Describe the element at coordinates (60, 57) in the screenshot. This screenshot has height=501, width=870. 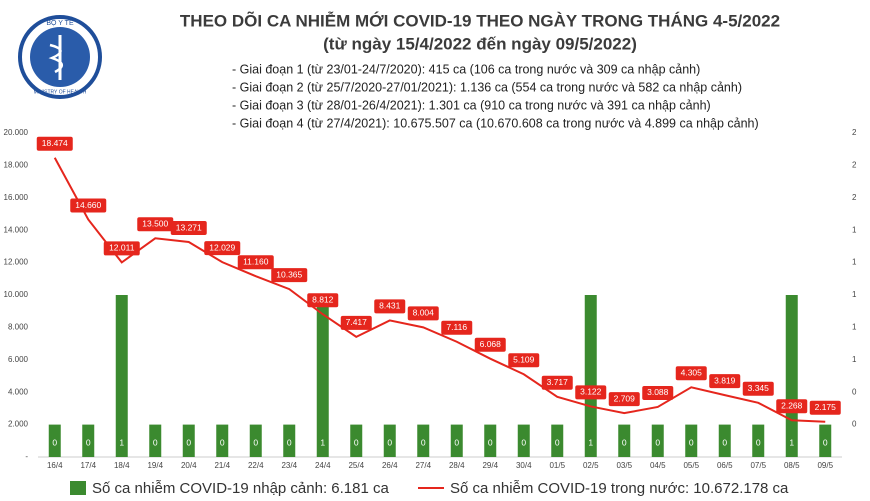
I see `logo: BỘ Y TẾ MINISTRY OF HEALTH` at that location.